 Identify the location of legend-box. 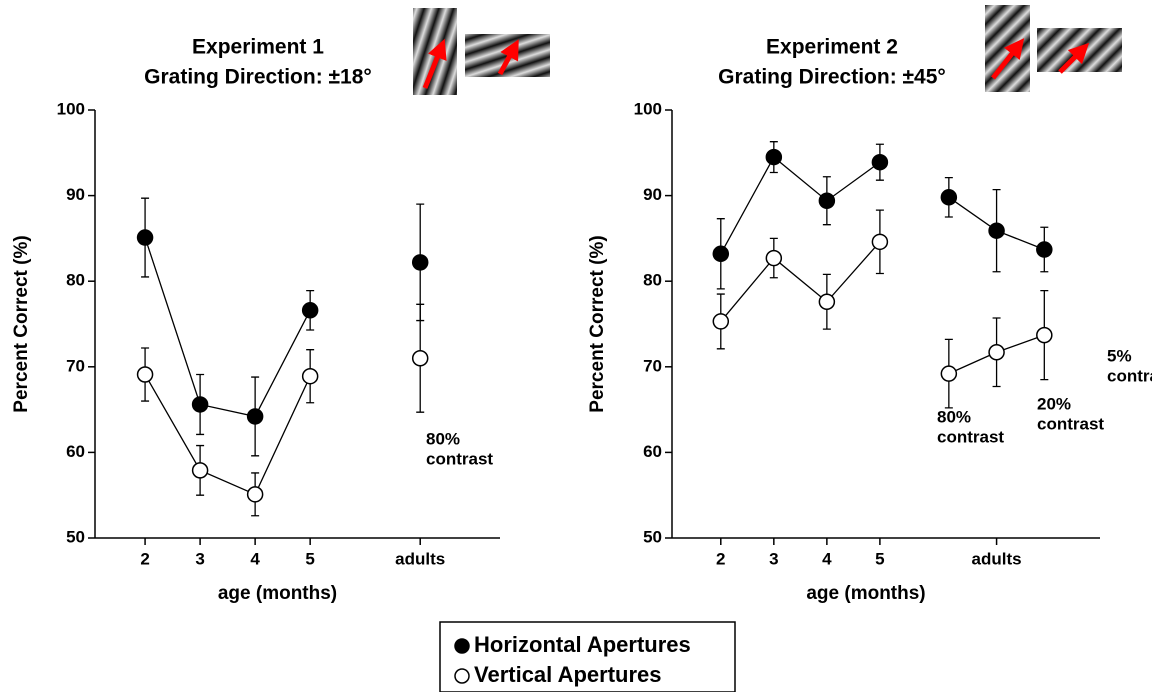
(587, 656).